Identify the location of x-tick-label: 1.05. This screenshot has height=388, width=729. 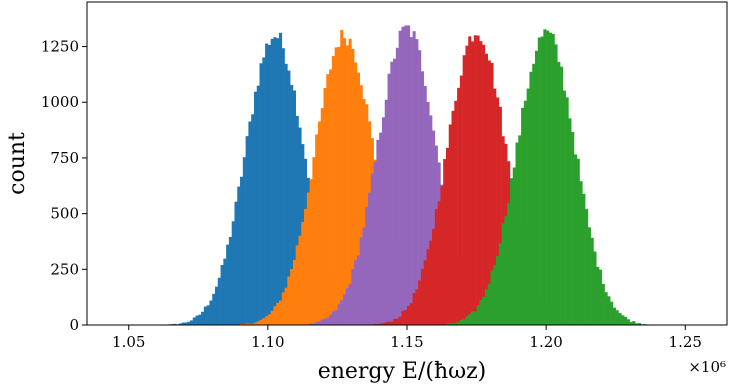
(128, 342).